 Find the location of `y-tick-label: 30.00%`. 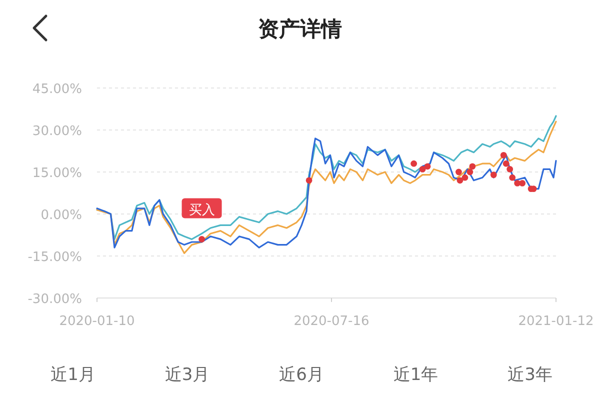

y-tick-label: 30.00% is located at coordinates (57, 131).